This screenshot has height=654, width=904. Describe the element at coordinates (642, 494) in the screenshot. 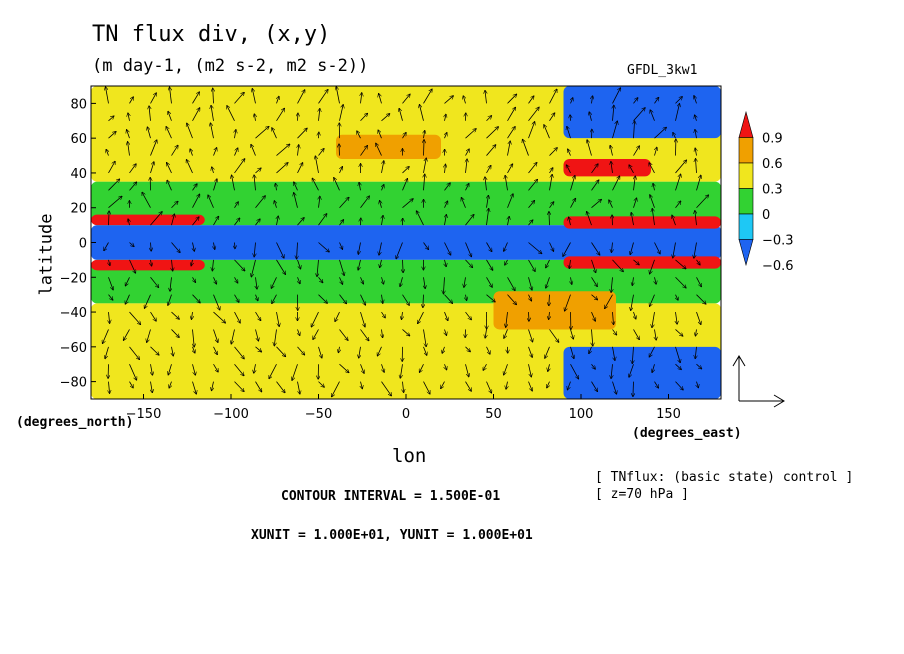

I see `info-line-2: [ z=70 hPa ]` at that location.